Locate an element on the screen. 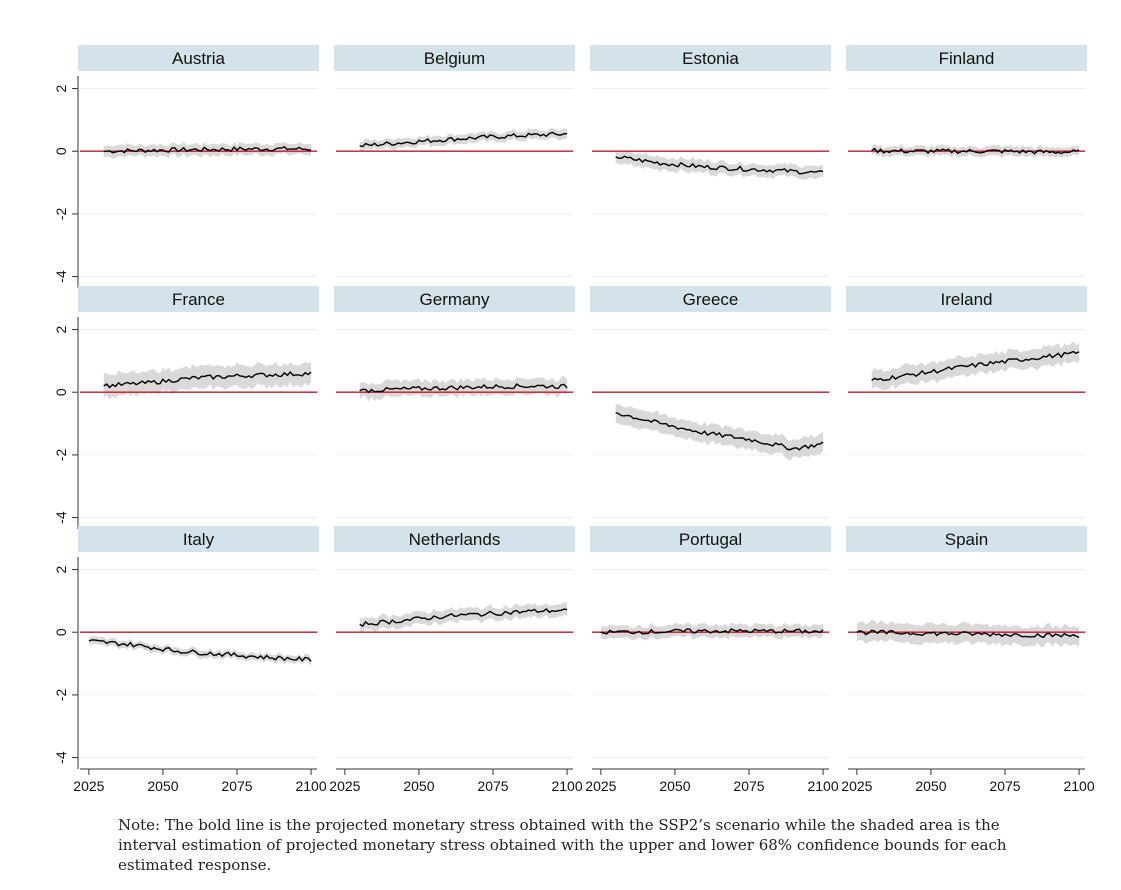 The image size is (1121, 890). panel-italy: Italy 2 0 -2 -4 2025 2050 2075 2100 is located at coordinates (190, 660).